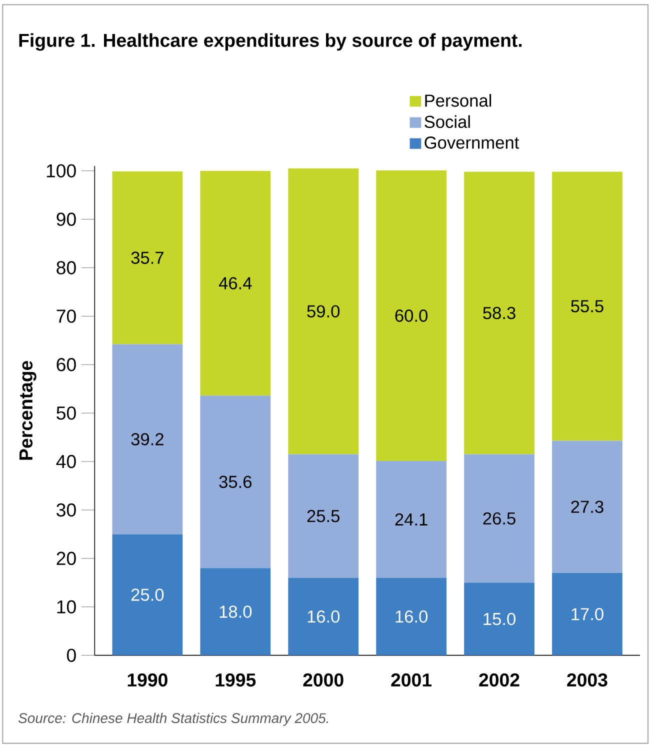 The width and height of the screenshot is (652, 746). I want to click on data-label: 15.0, so click(500, 619).